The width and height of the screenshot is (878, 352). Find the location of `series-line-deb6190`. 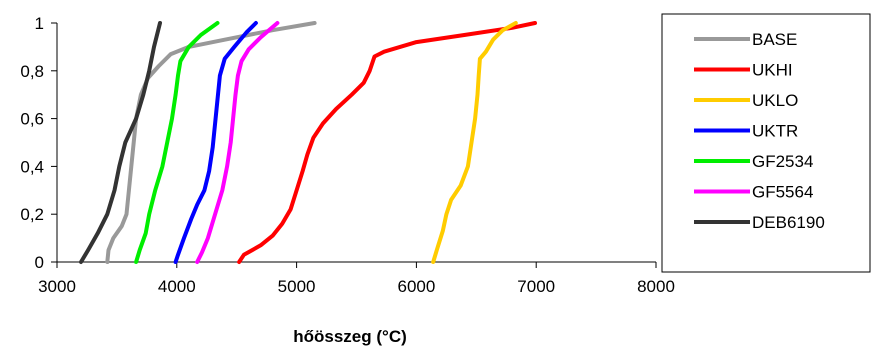

series-line-deb6190 is located at coordinates (120, 142).